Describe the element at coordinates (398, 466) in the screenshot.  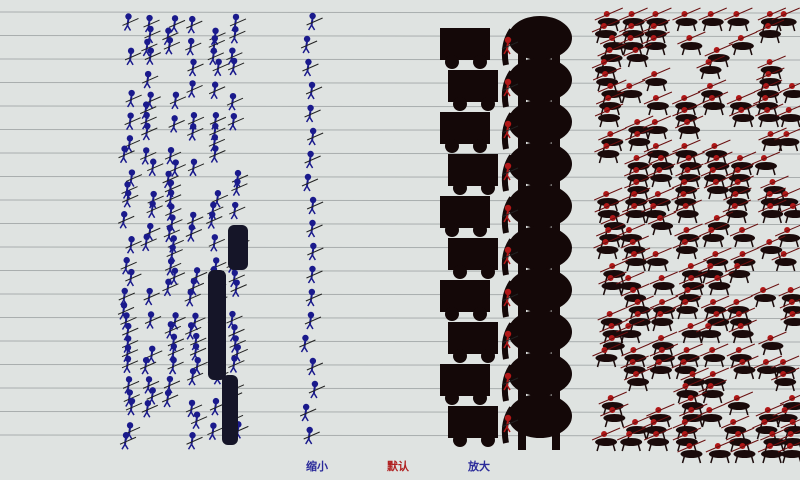
I see `default-zoom-button: 默认` at that location.